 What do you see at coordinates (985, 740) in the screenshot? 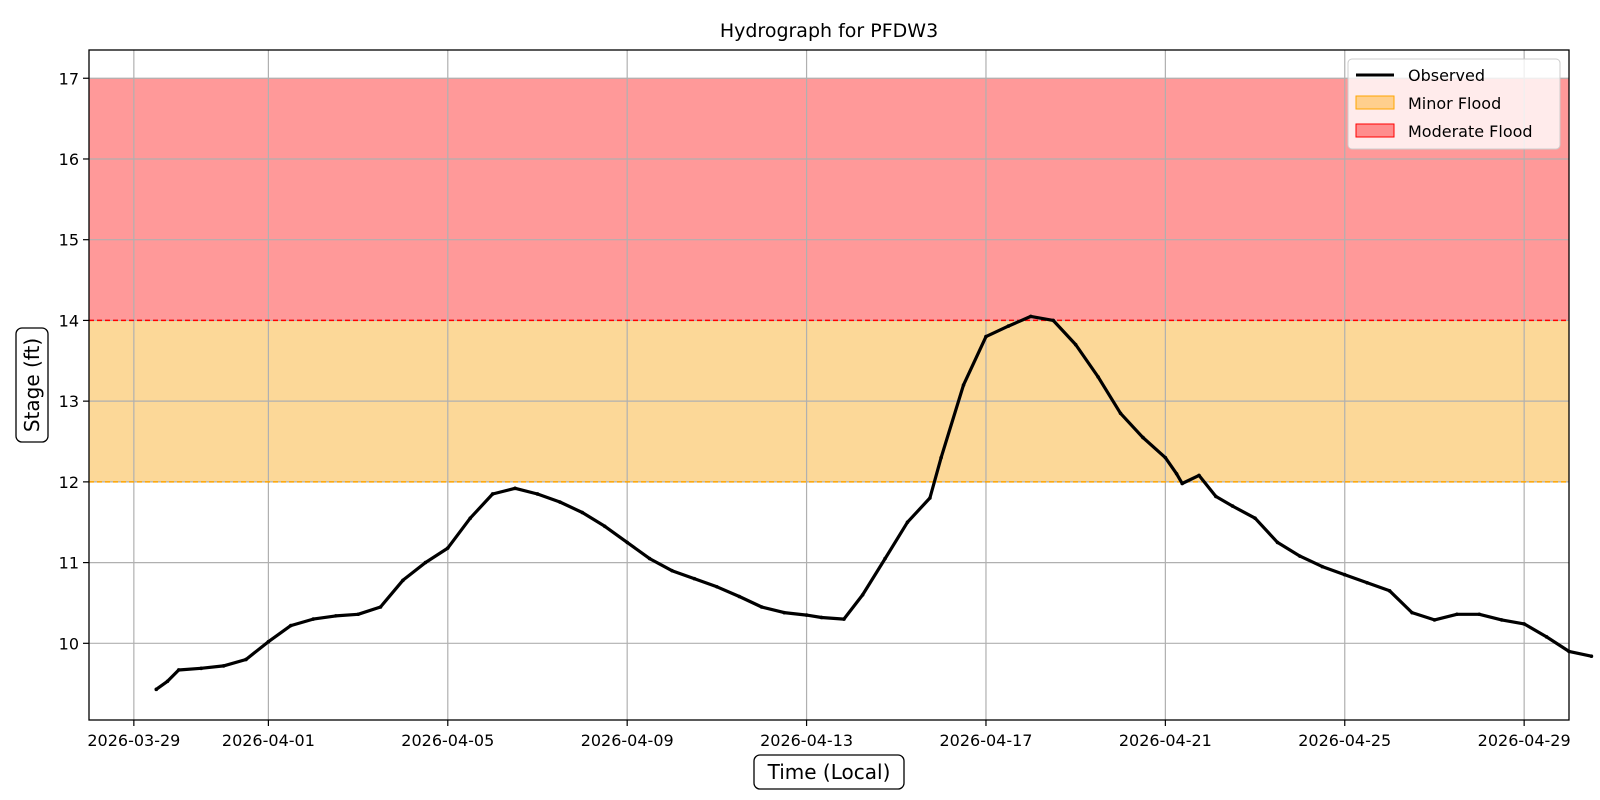
I see `x-tick-label-5: 2026-04-17` at bounding box center [985, 740].